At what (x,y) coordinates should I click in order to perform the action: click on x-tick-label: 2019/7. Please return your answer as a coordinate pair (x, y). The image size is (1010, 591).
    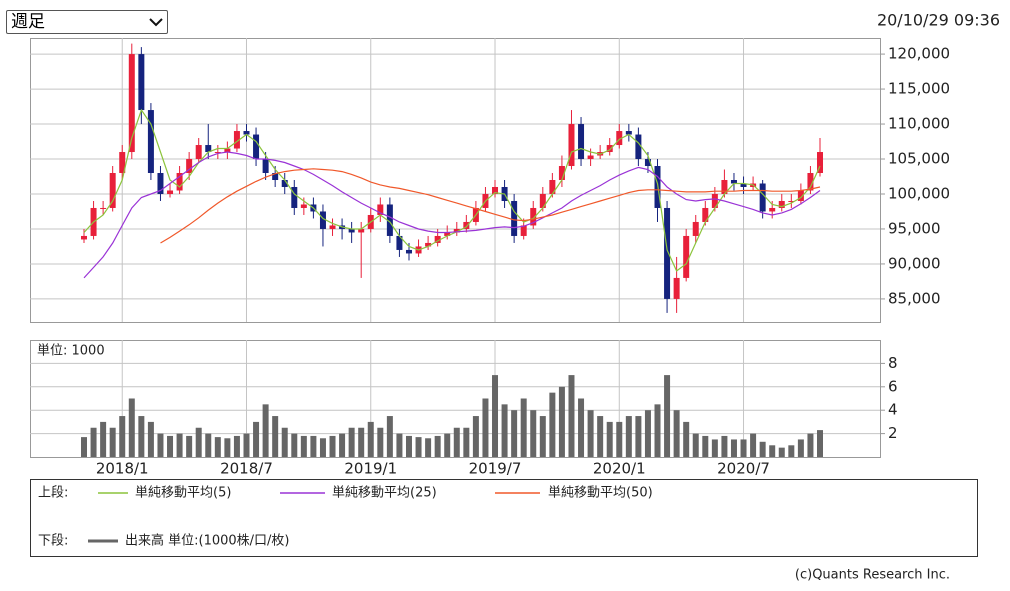
    Looking at the image, I should click on (495, 469).